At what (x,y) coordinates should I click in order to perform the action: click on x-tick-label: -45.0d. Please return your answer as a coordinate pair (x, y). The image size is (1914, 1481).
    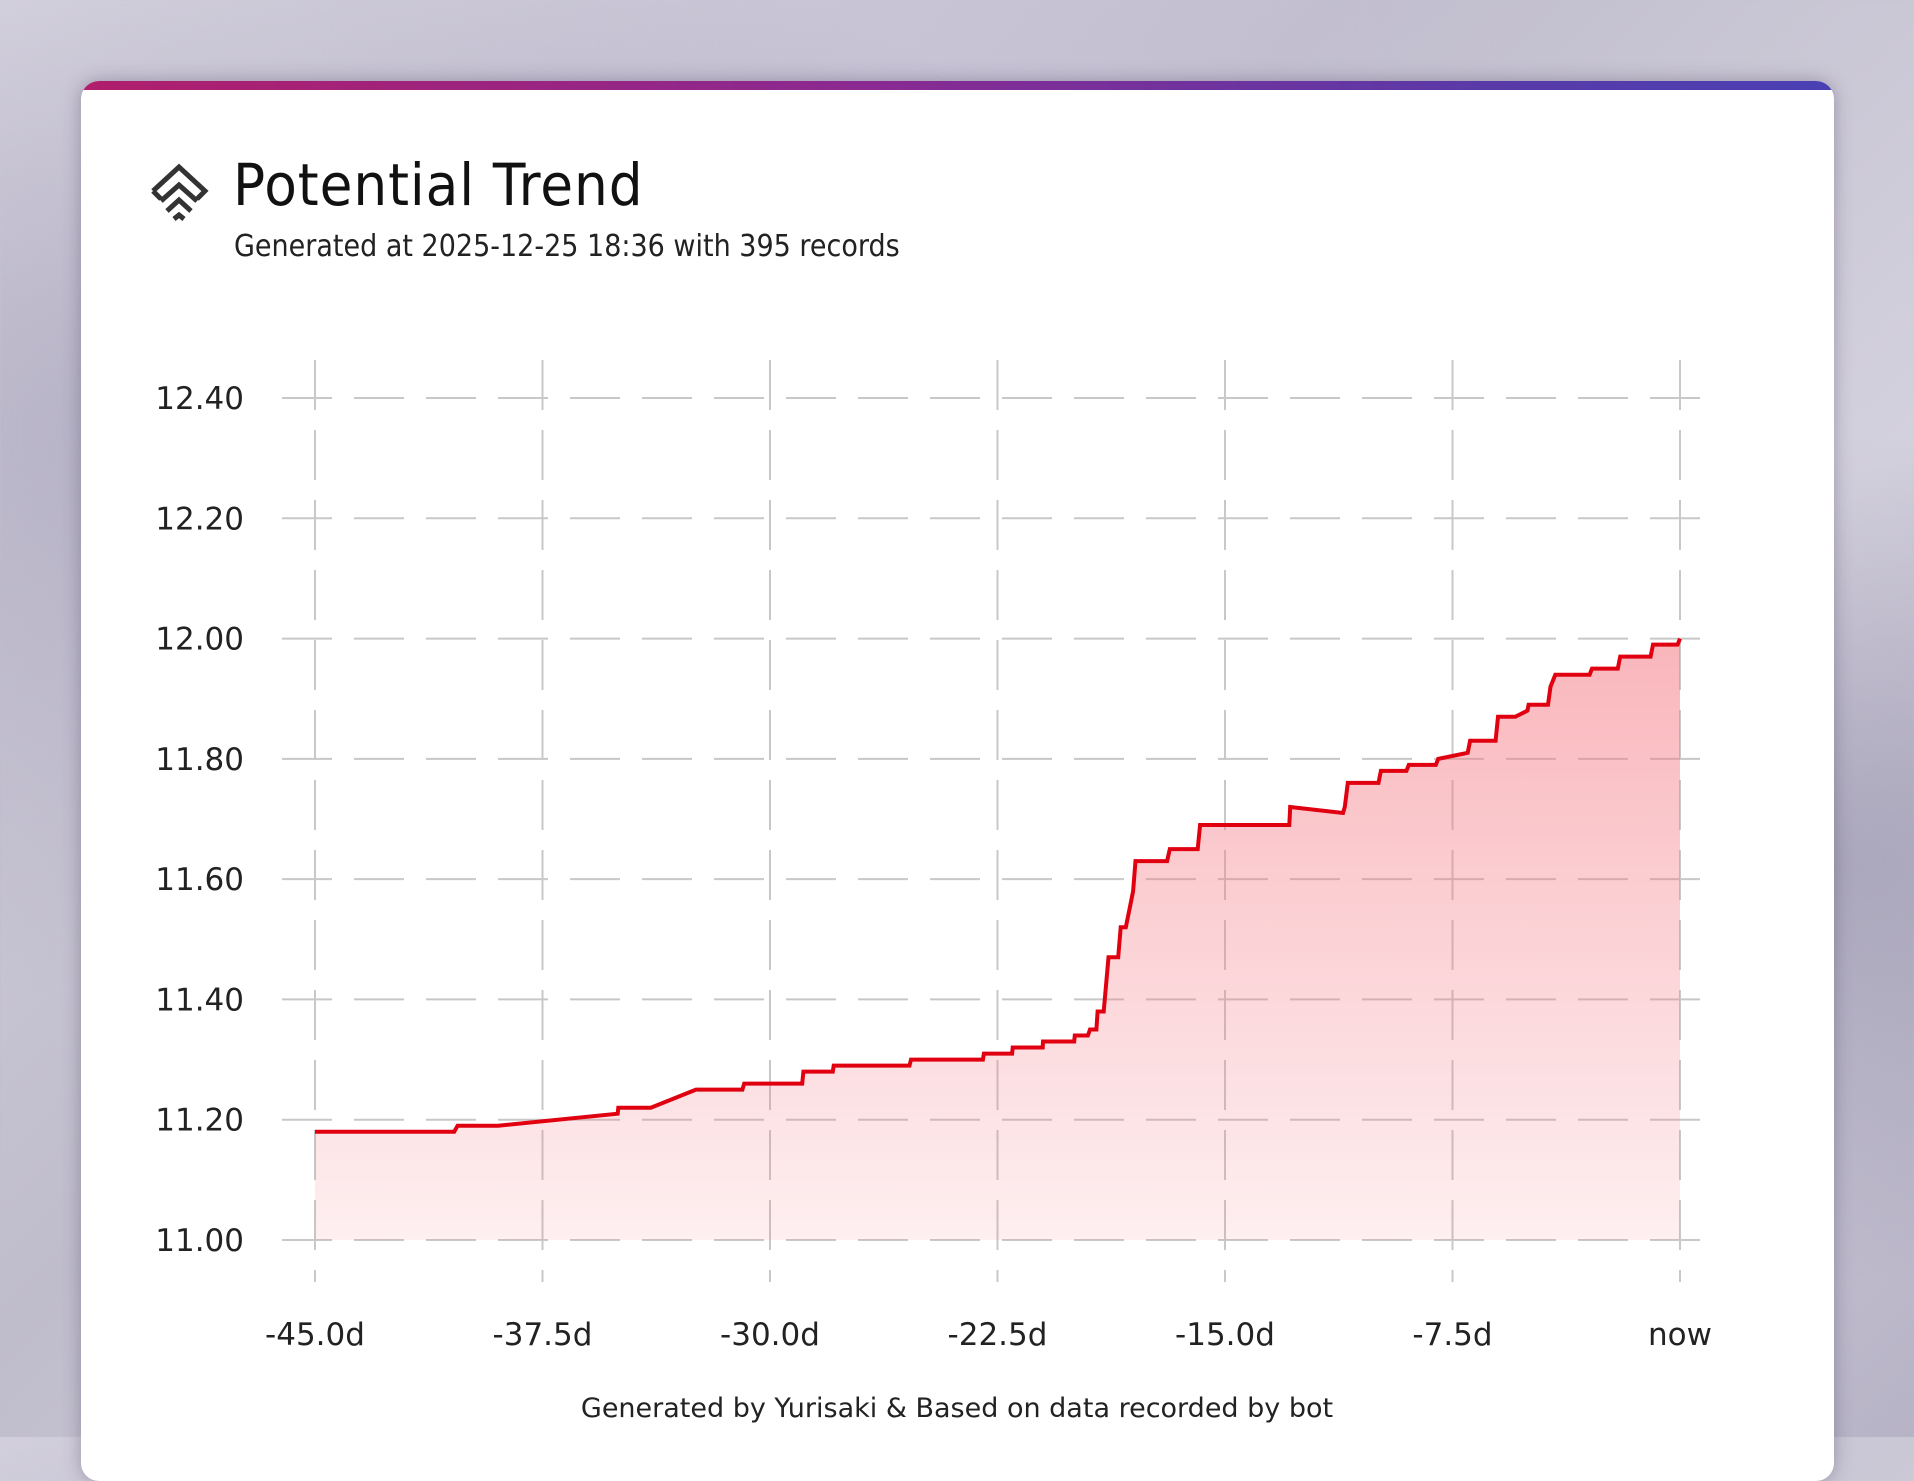
    Looking at the image, I should click on (315, 1335).